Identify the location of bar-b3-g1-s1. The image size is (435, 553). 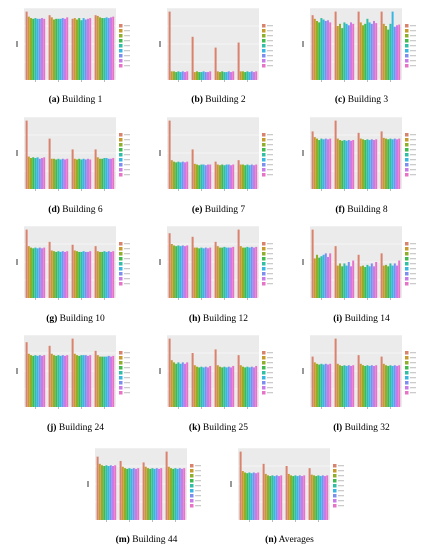
(312, 48).